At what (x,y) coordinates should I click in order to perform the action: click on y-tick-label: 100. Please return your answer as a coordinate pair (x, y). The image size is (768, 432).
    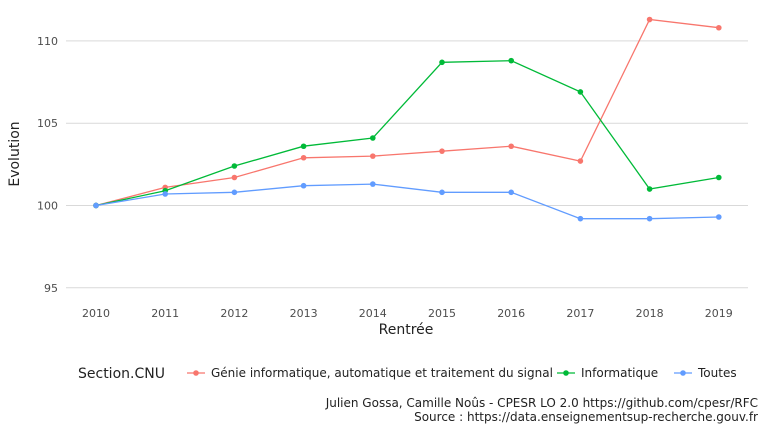
    Looking at the image, I should click on (47, 205).